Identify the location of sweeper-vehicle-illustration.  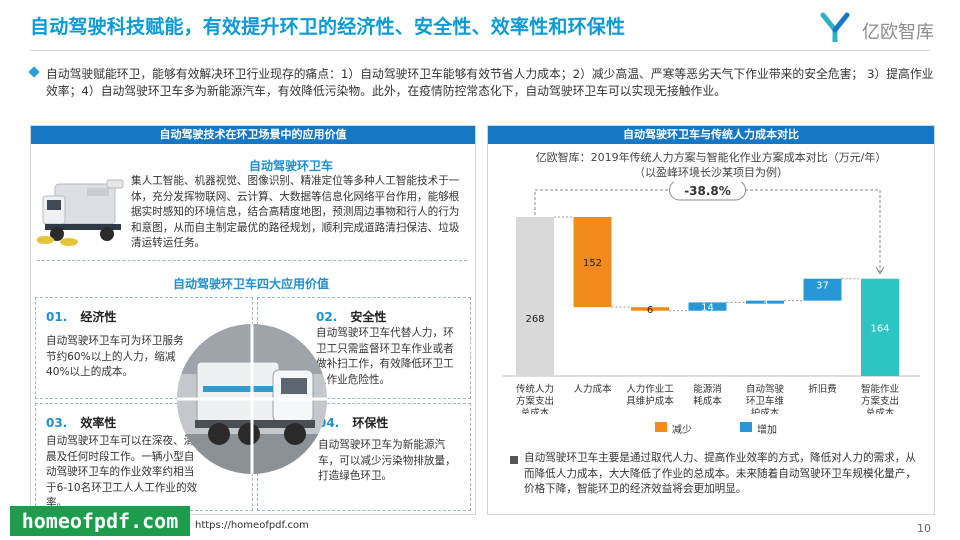
(86, 213).